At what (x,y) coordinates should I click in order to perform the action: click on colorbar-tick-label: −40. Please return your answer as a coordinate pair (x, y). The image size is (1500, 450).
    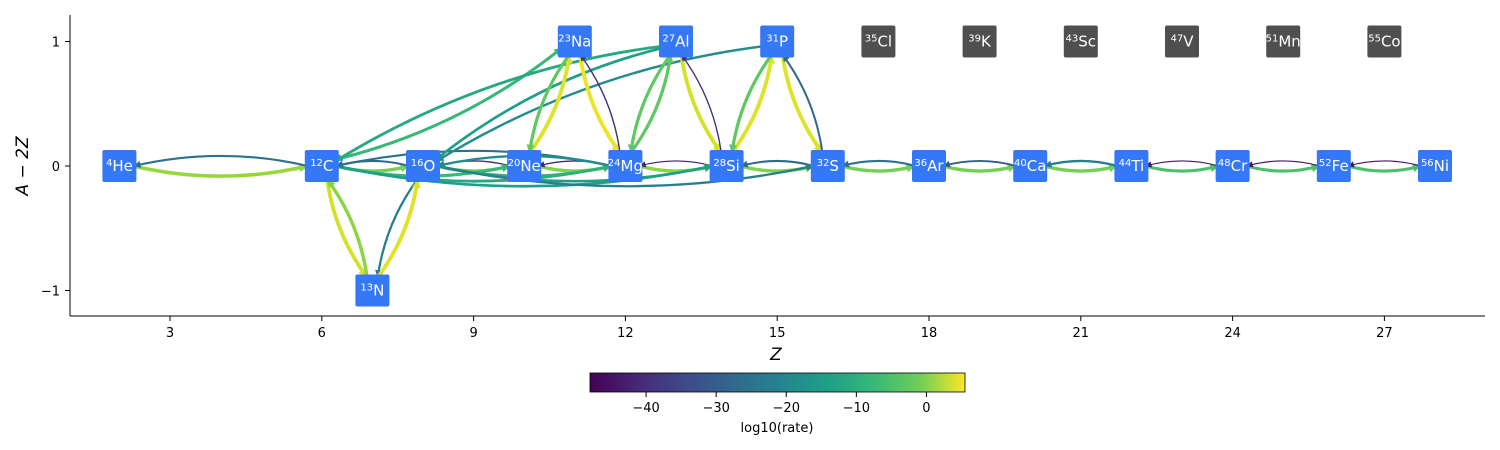
    Looking at the image, I should click on (645, 408).